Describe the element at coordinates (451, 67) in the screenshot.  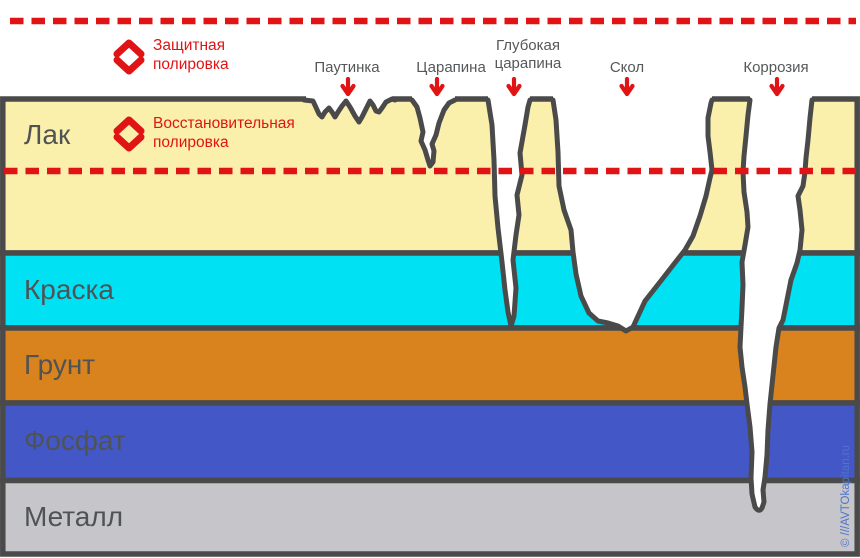
I see `defect-label-scratch: Царапина` at that location.